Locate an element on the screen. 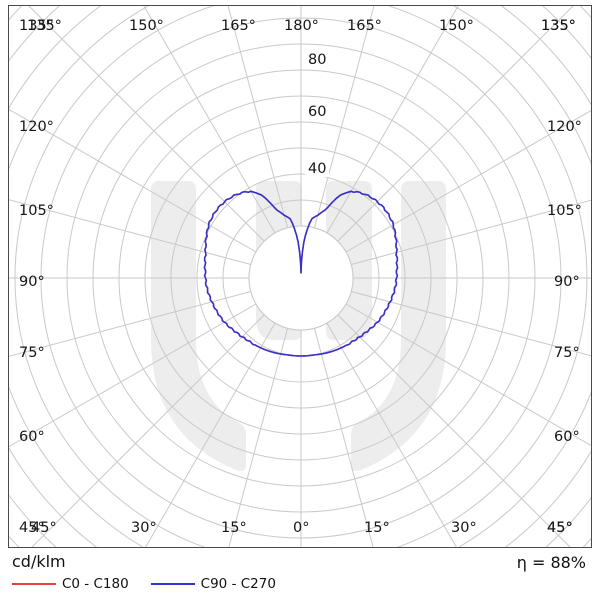 The width and height of the screenshot is (600, 600). angle-label-top-3: 180° is located at coordinates (301, 26).